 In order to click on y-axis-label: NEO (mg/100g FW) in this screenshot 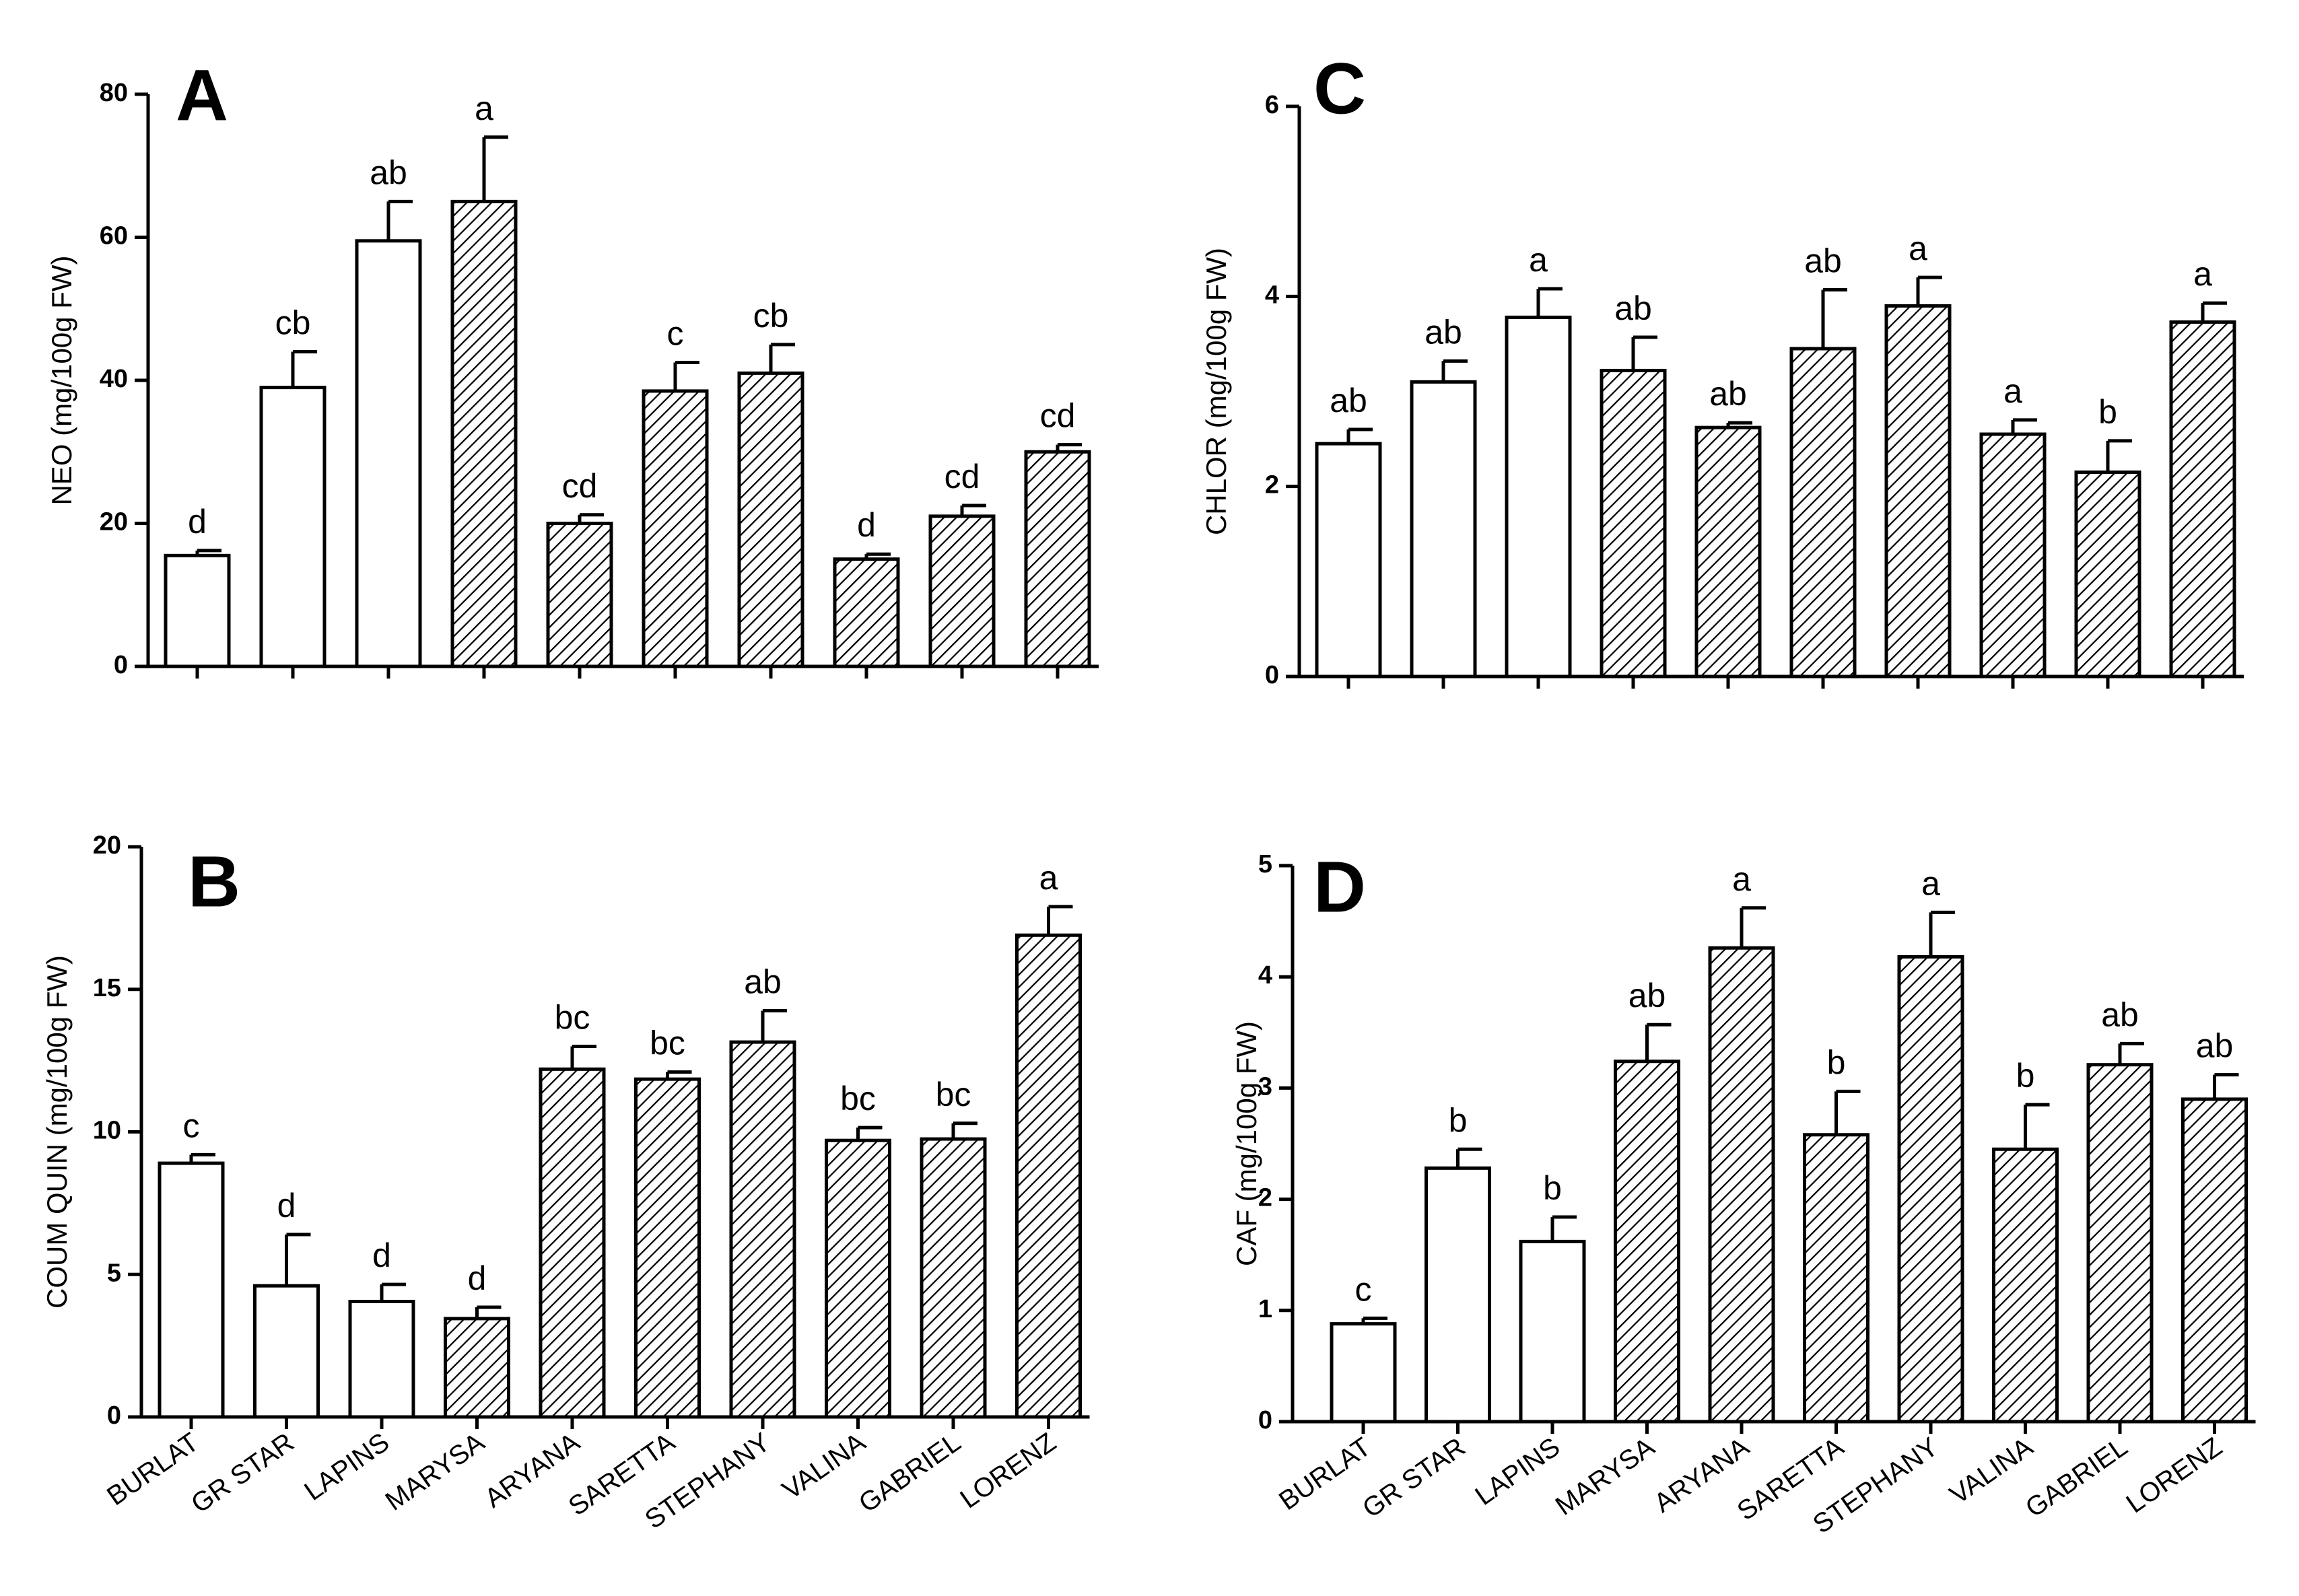, I will do `click(61, 380)`.